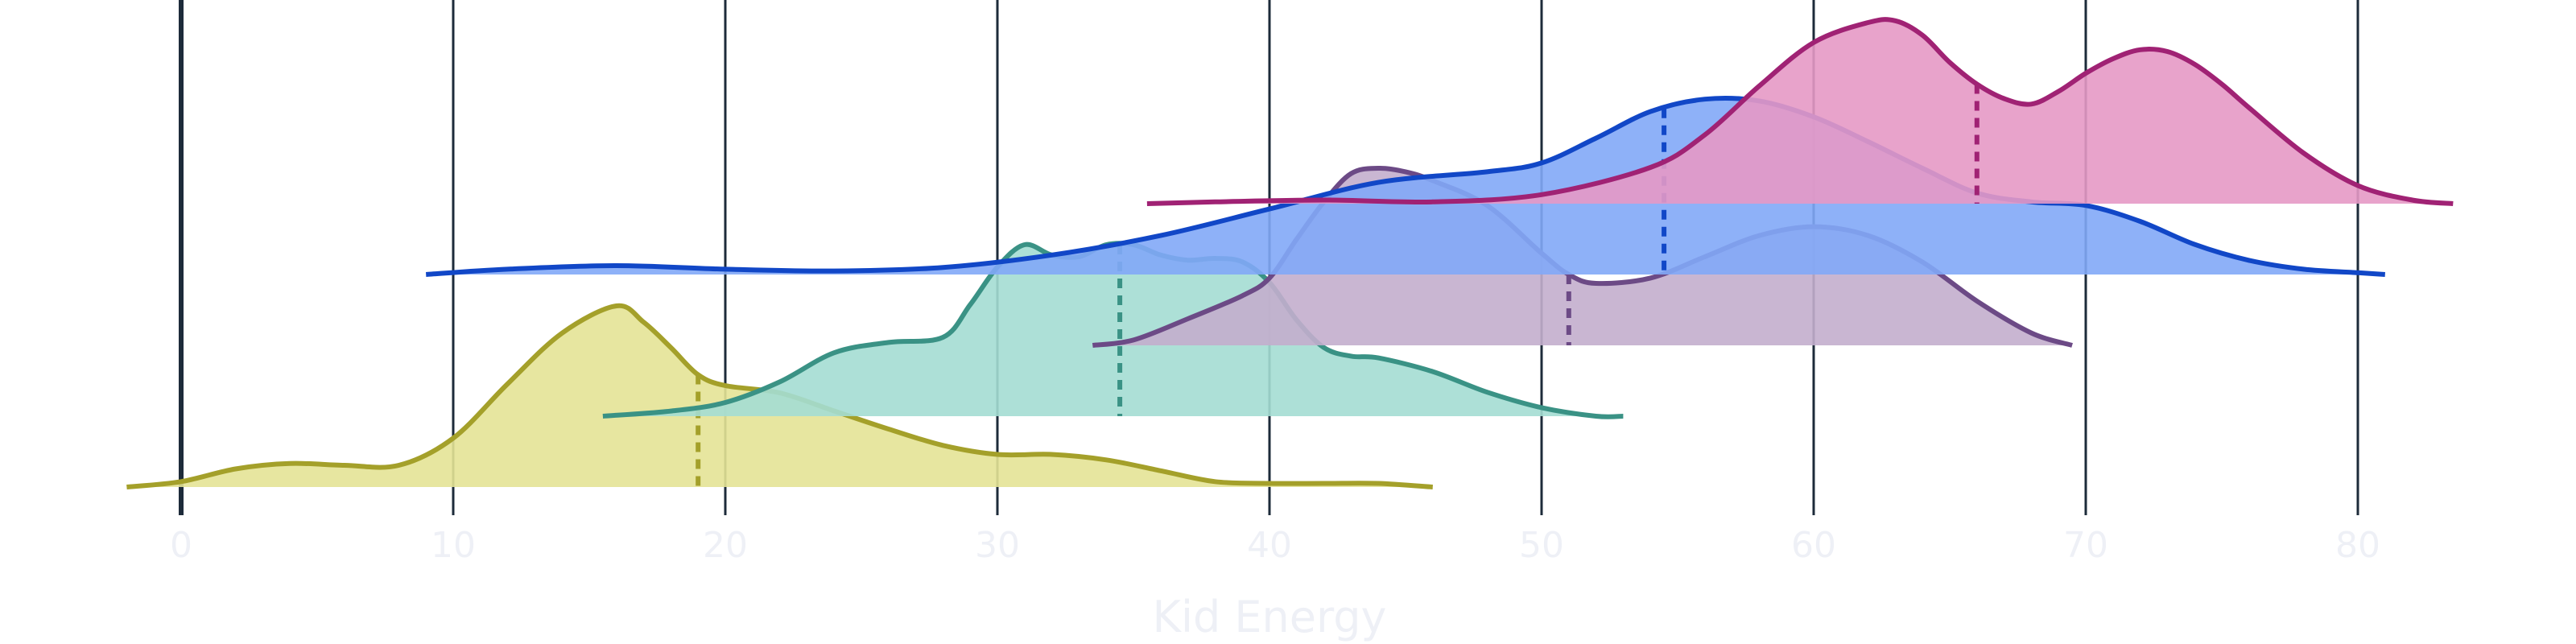  Describe the element at coordinates (1541, 545) in the screenshot. I see `x-tick-label-50: 50` at that location.